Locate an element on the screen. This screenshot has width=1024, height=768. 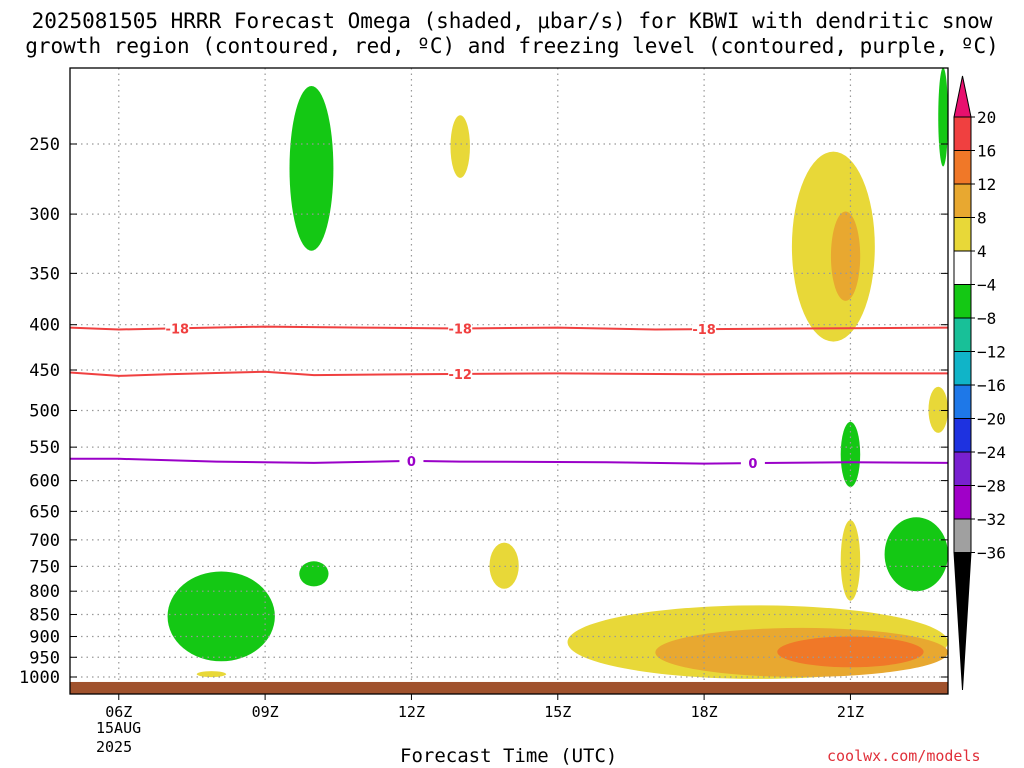
contour-label-0-2: -18 is located at coordinates (704, 330).